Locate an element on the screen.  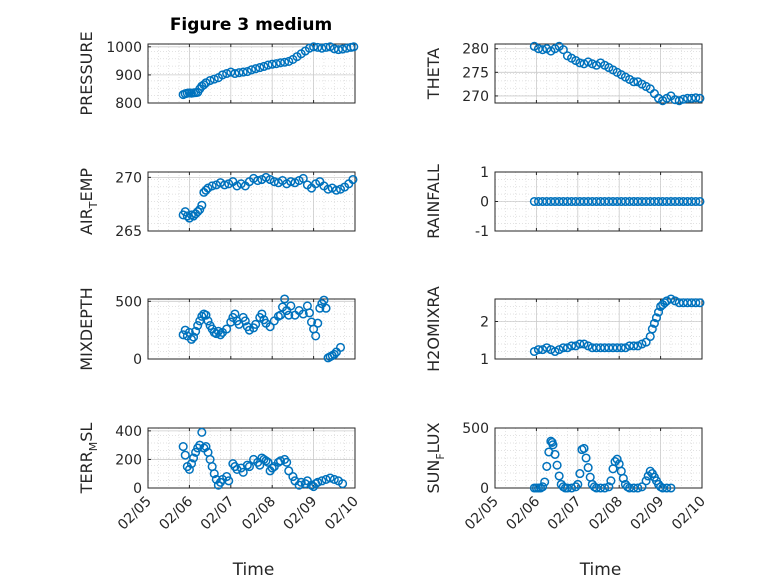
subplot-0: 800 900 1000 PRESSURE is located at coordinates (218, 73).